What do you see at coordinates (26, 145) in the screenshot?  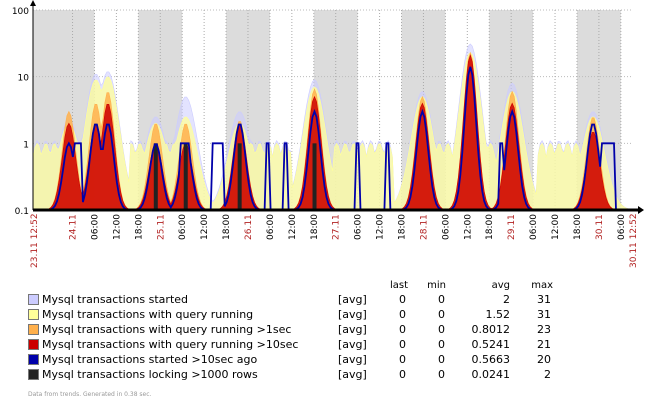 I see `y-tick-label: 1` at bounding box center [26, 145].